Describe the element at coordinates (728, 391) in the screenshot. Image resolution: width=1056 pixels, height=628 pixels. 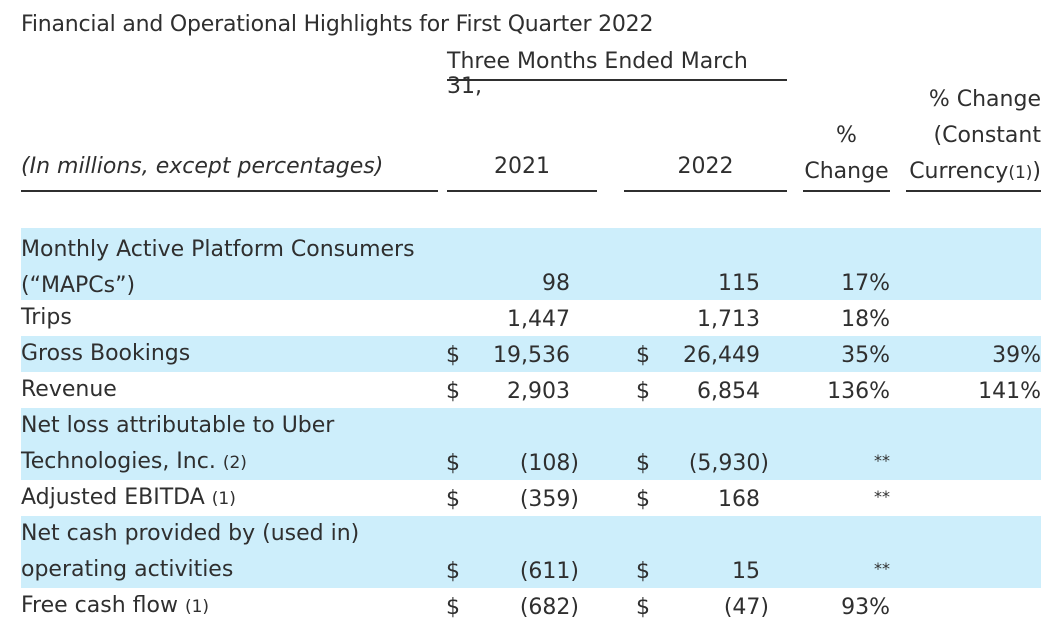
I see `value-2022: 6,854` at that location.